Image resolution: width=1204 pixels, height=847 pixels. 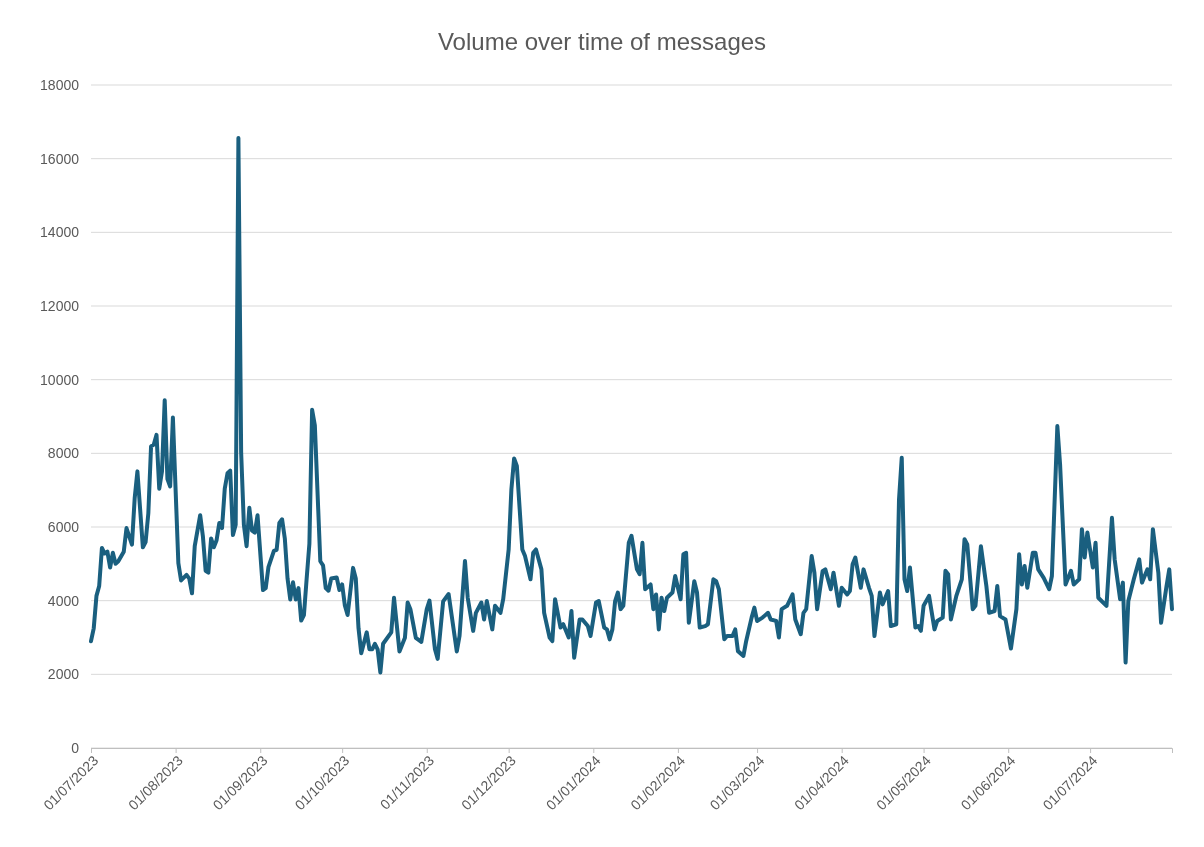 What do you see at coordinates (63, 526) in the screenshot?
I see `y-tick-label: 6000` at bounding box center [63, 526].